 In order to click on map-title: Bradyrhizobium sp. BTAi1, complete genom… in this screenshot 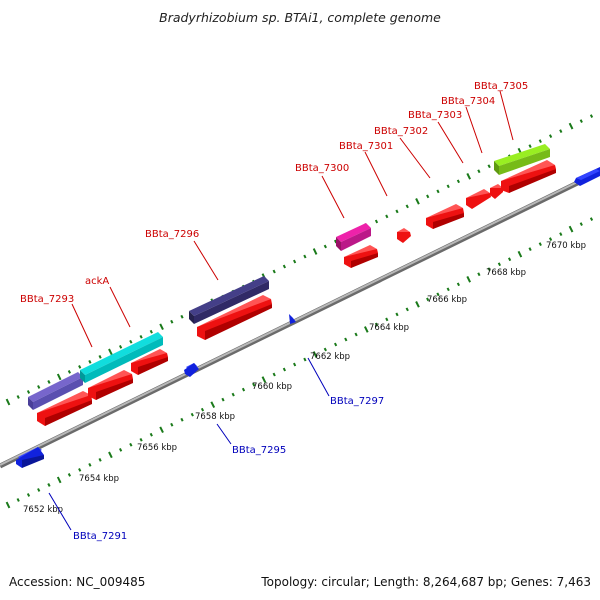, I will do `click(300, 17)`.